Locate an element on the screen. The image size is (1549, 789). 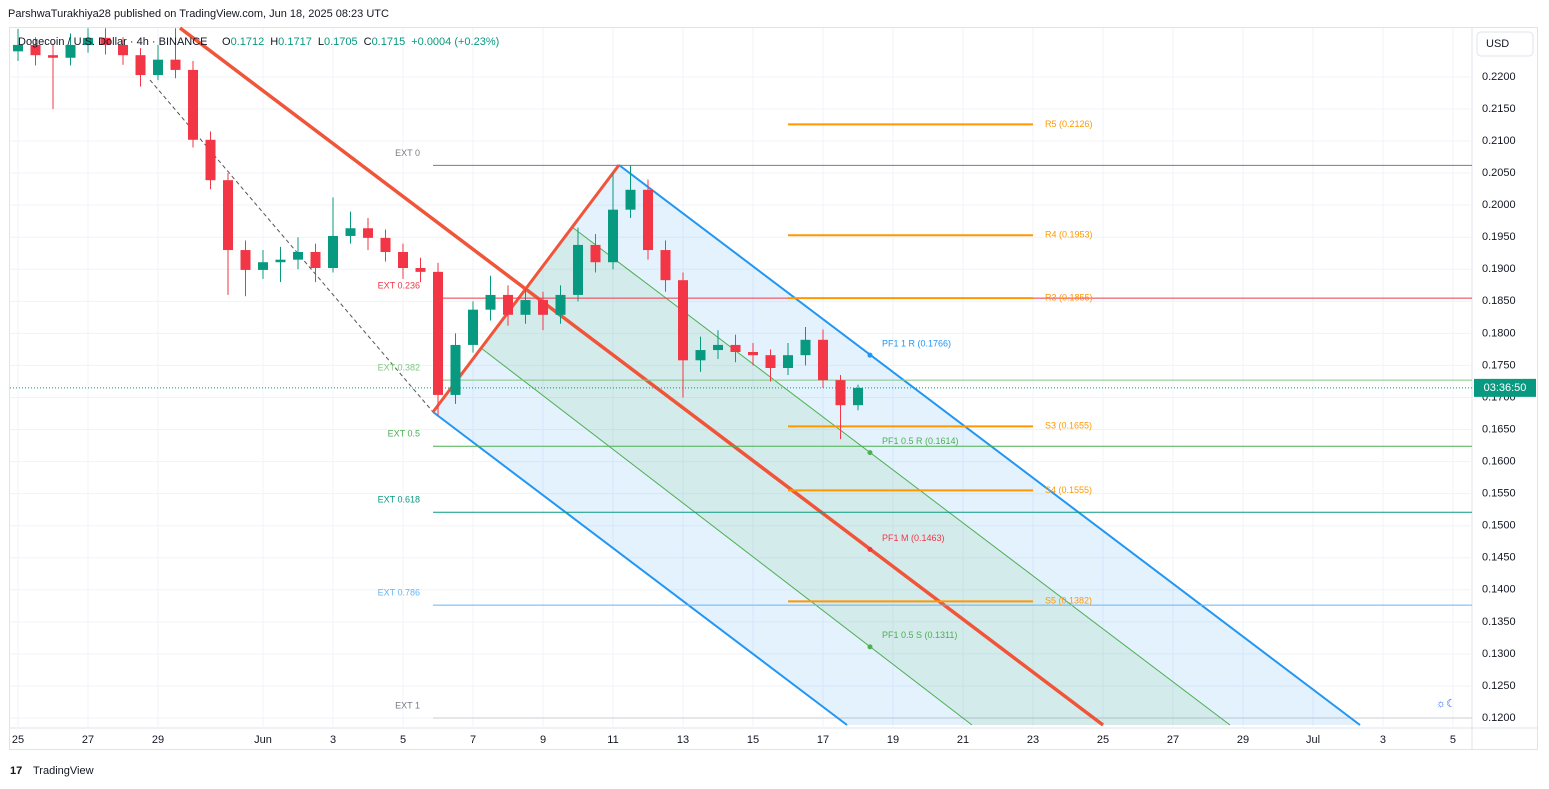
y-tick-label: 0.1400 is located at coordinates (1499, 590).